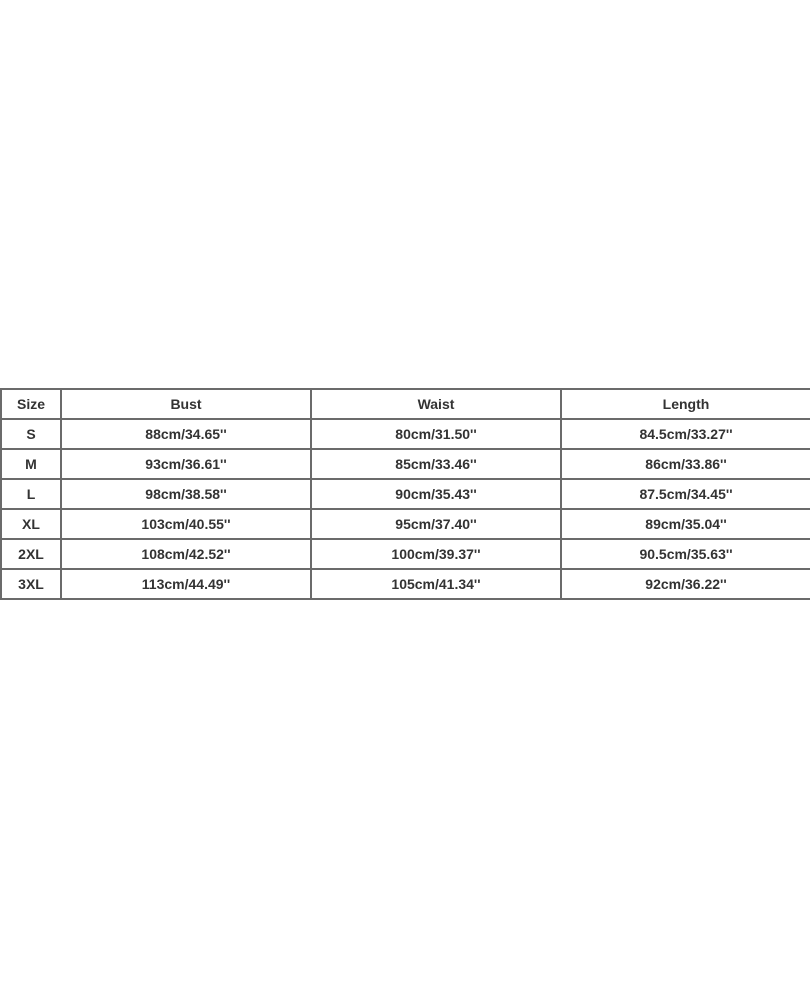  What do you see at coordinates (186, 554) in the screenshot?
I see `table-cell: 108cm/42.52''` at bounding box center [186, 554].